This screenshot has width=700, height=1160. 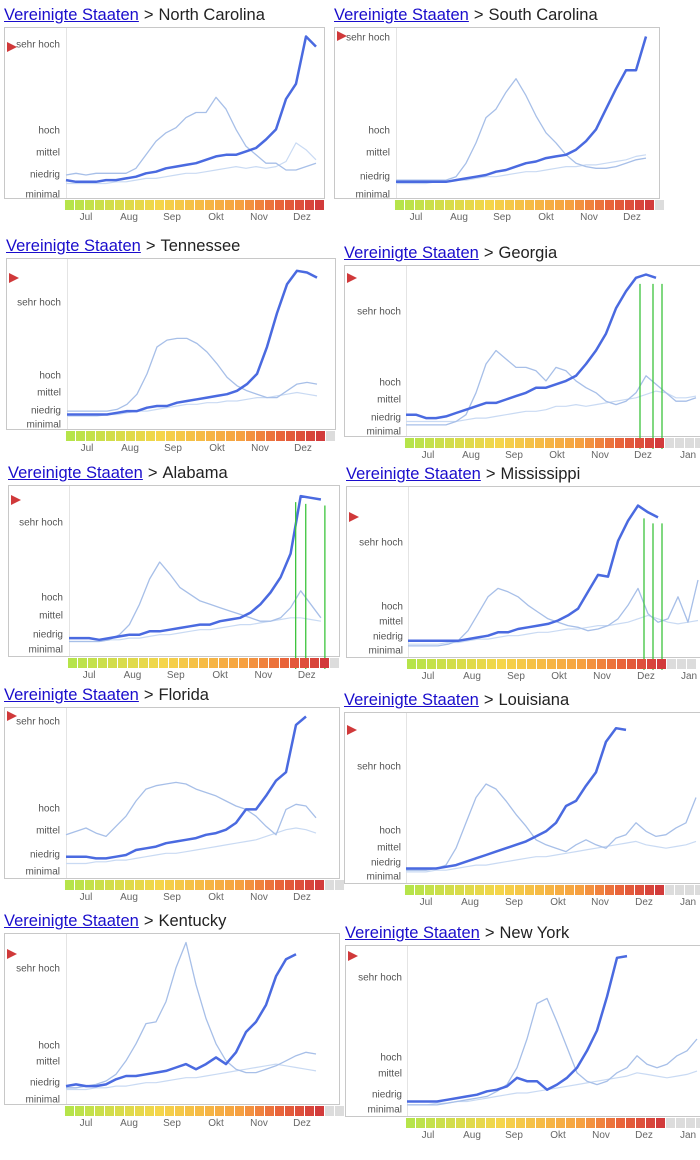 What do you see at coordinates (385, 651) in the screenshot?
I see `y-tick-label: minimal` at bounding box center [385, 651].